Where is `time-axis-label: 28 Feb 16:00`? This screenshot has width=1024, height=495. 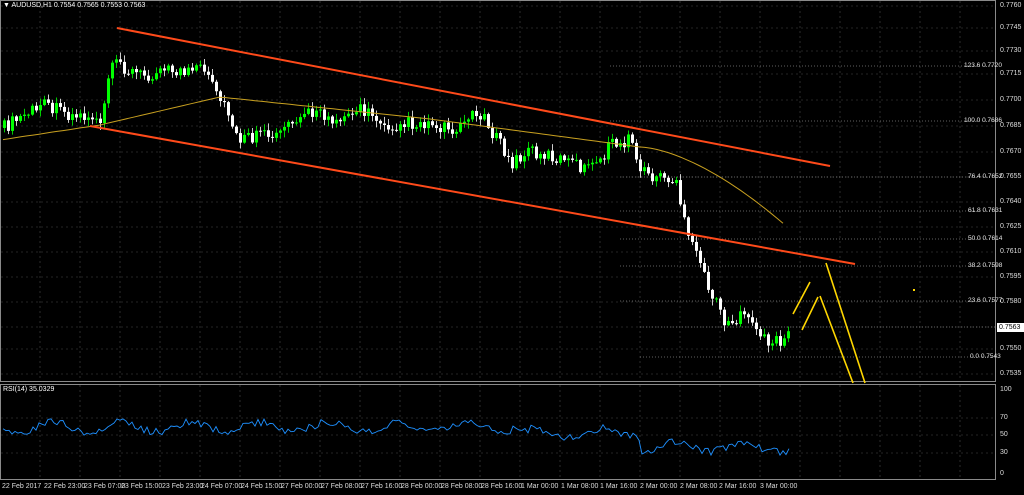
time-axis-label: 28 Feb 16:00 is located at coordinates (502, 486).